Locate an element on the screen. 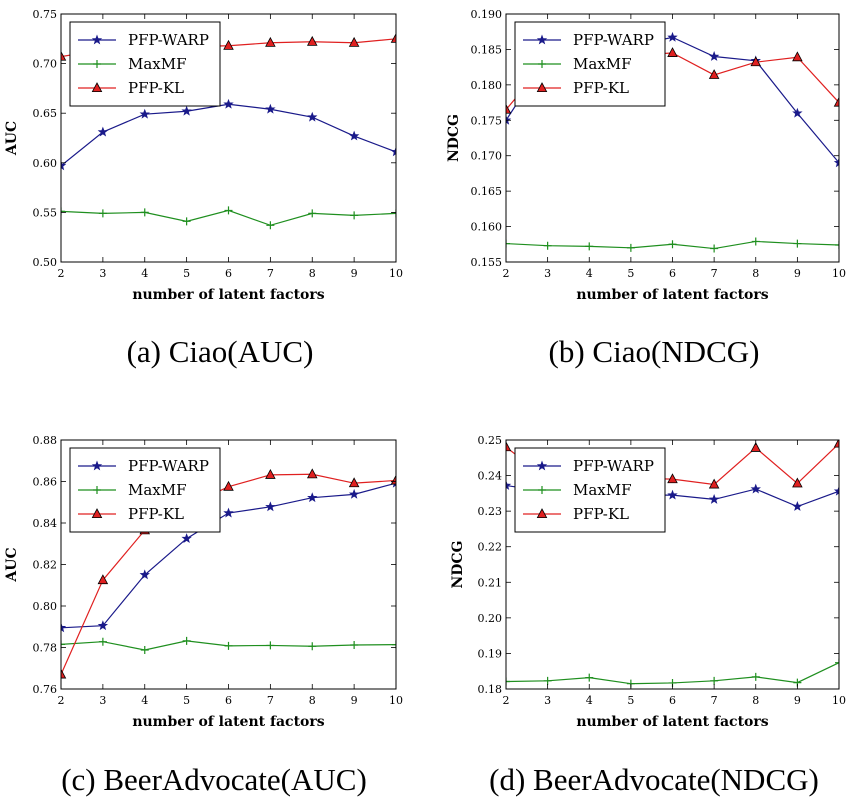 The image size is (858, 808). legend-marker-pfp-kl is located at coordinates (542, 513).